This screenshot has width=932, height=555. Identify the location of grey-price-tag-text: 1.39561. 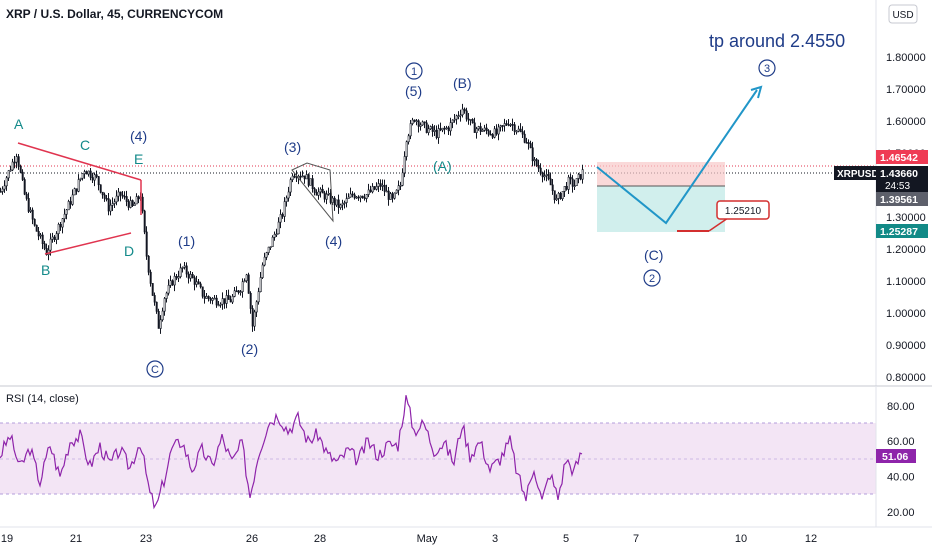
(899, 200).